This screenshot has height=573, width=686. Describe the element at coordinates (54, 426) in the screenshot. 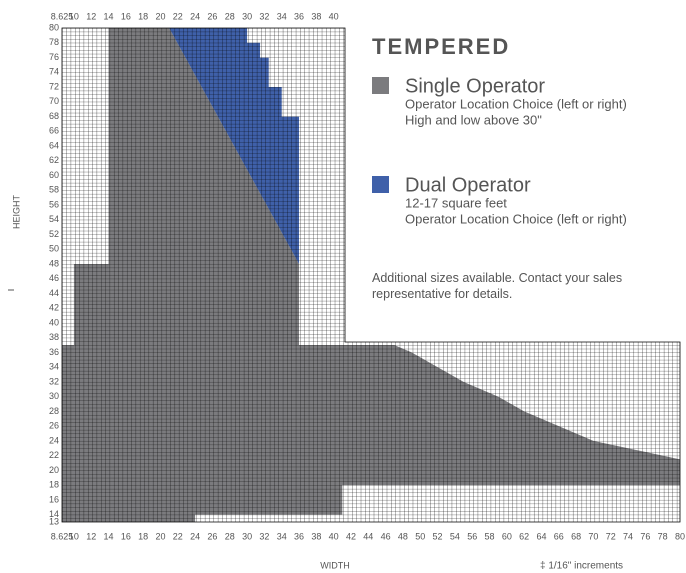

I see `y-tick-label: 26` at that location.